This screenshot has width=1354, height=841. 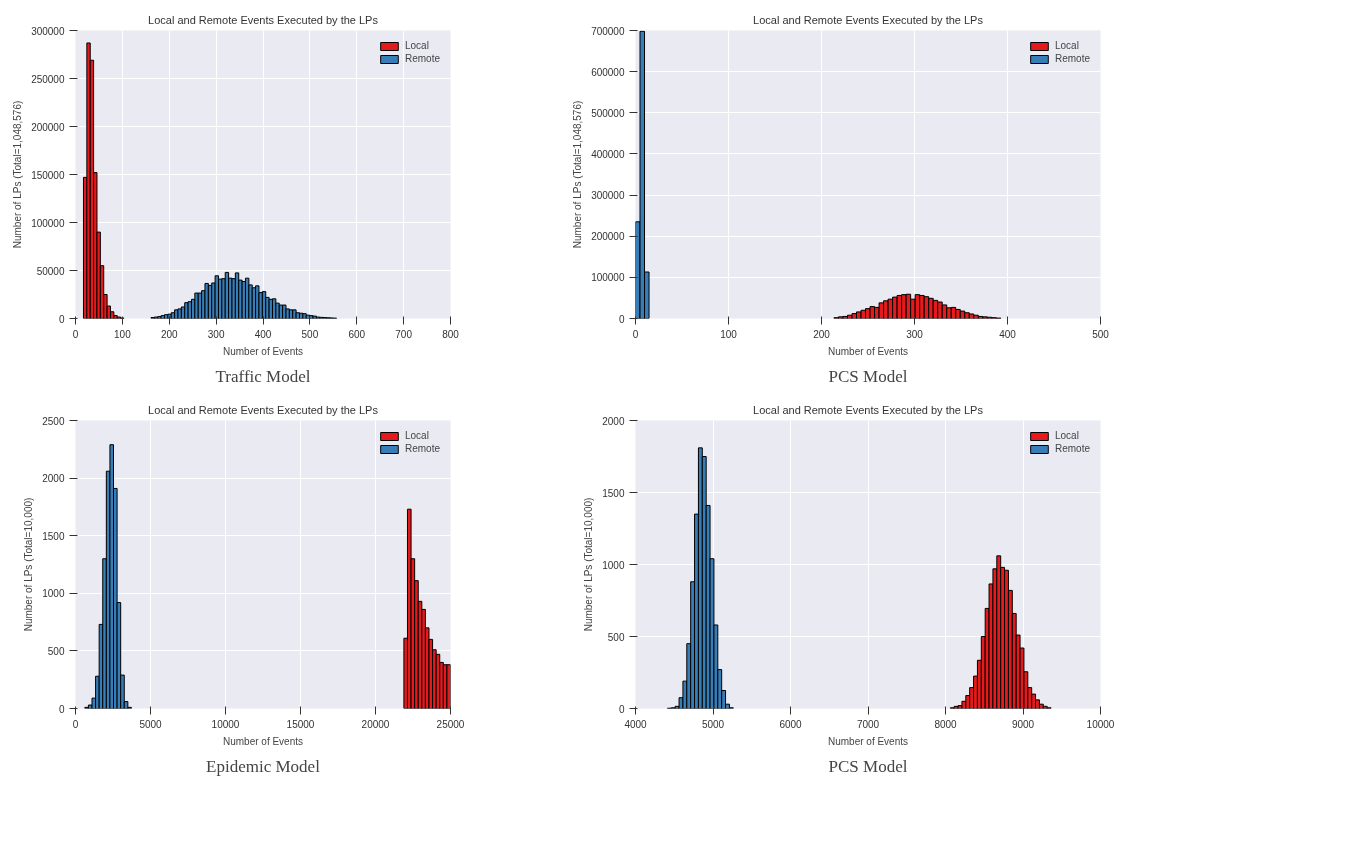 What do you see at coordinates (636, 724) in the screenshot?
I see `x-tick-label: 4000` at bounding box center [636, 724].